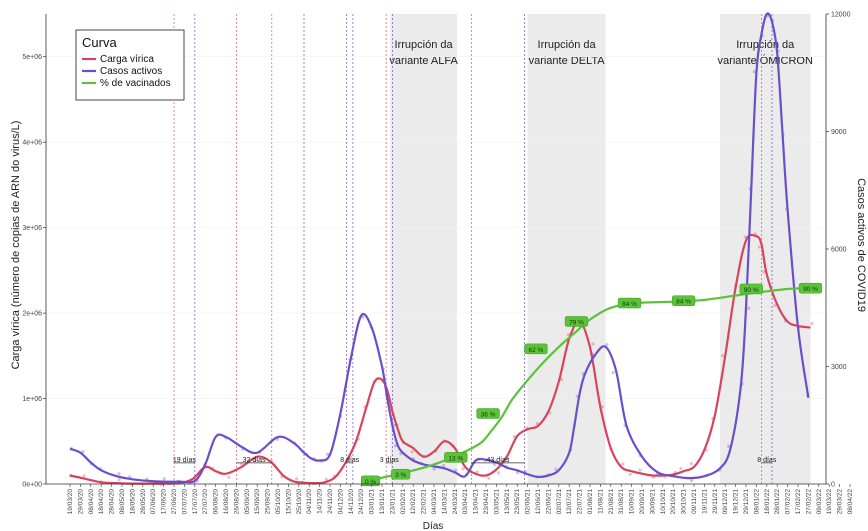 The width and height of the screenshot is (868, 531). Describe the element at coordinates (184, 502) in the screenshot. I see `x-tick-label: 07/07/20` at that location.